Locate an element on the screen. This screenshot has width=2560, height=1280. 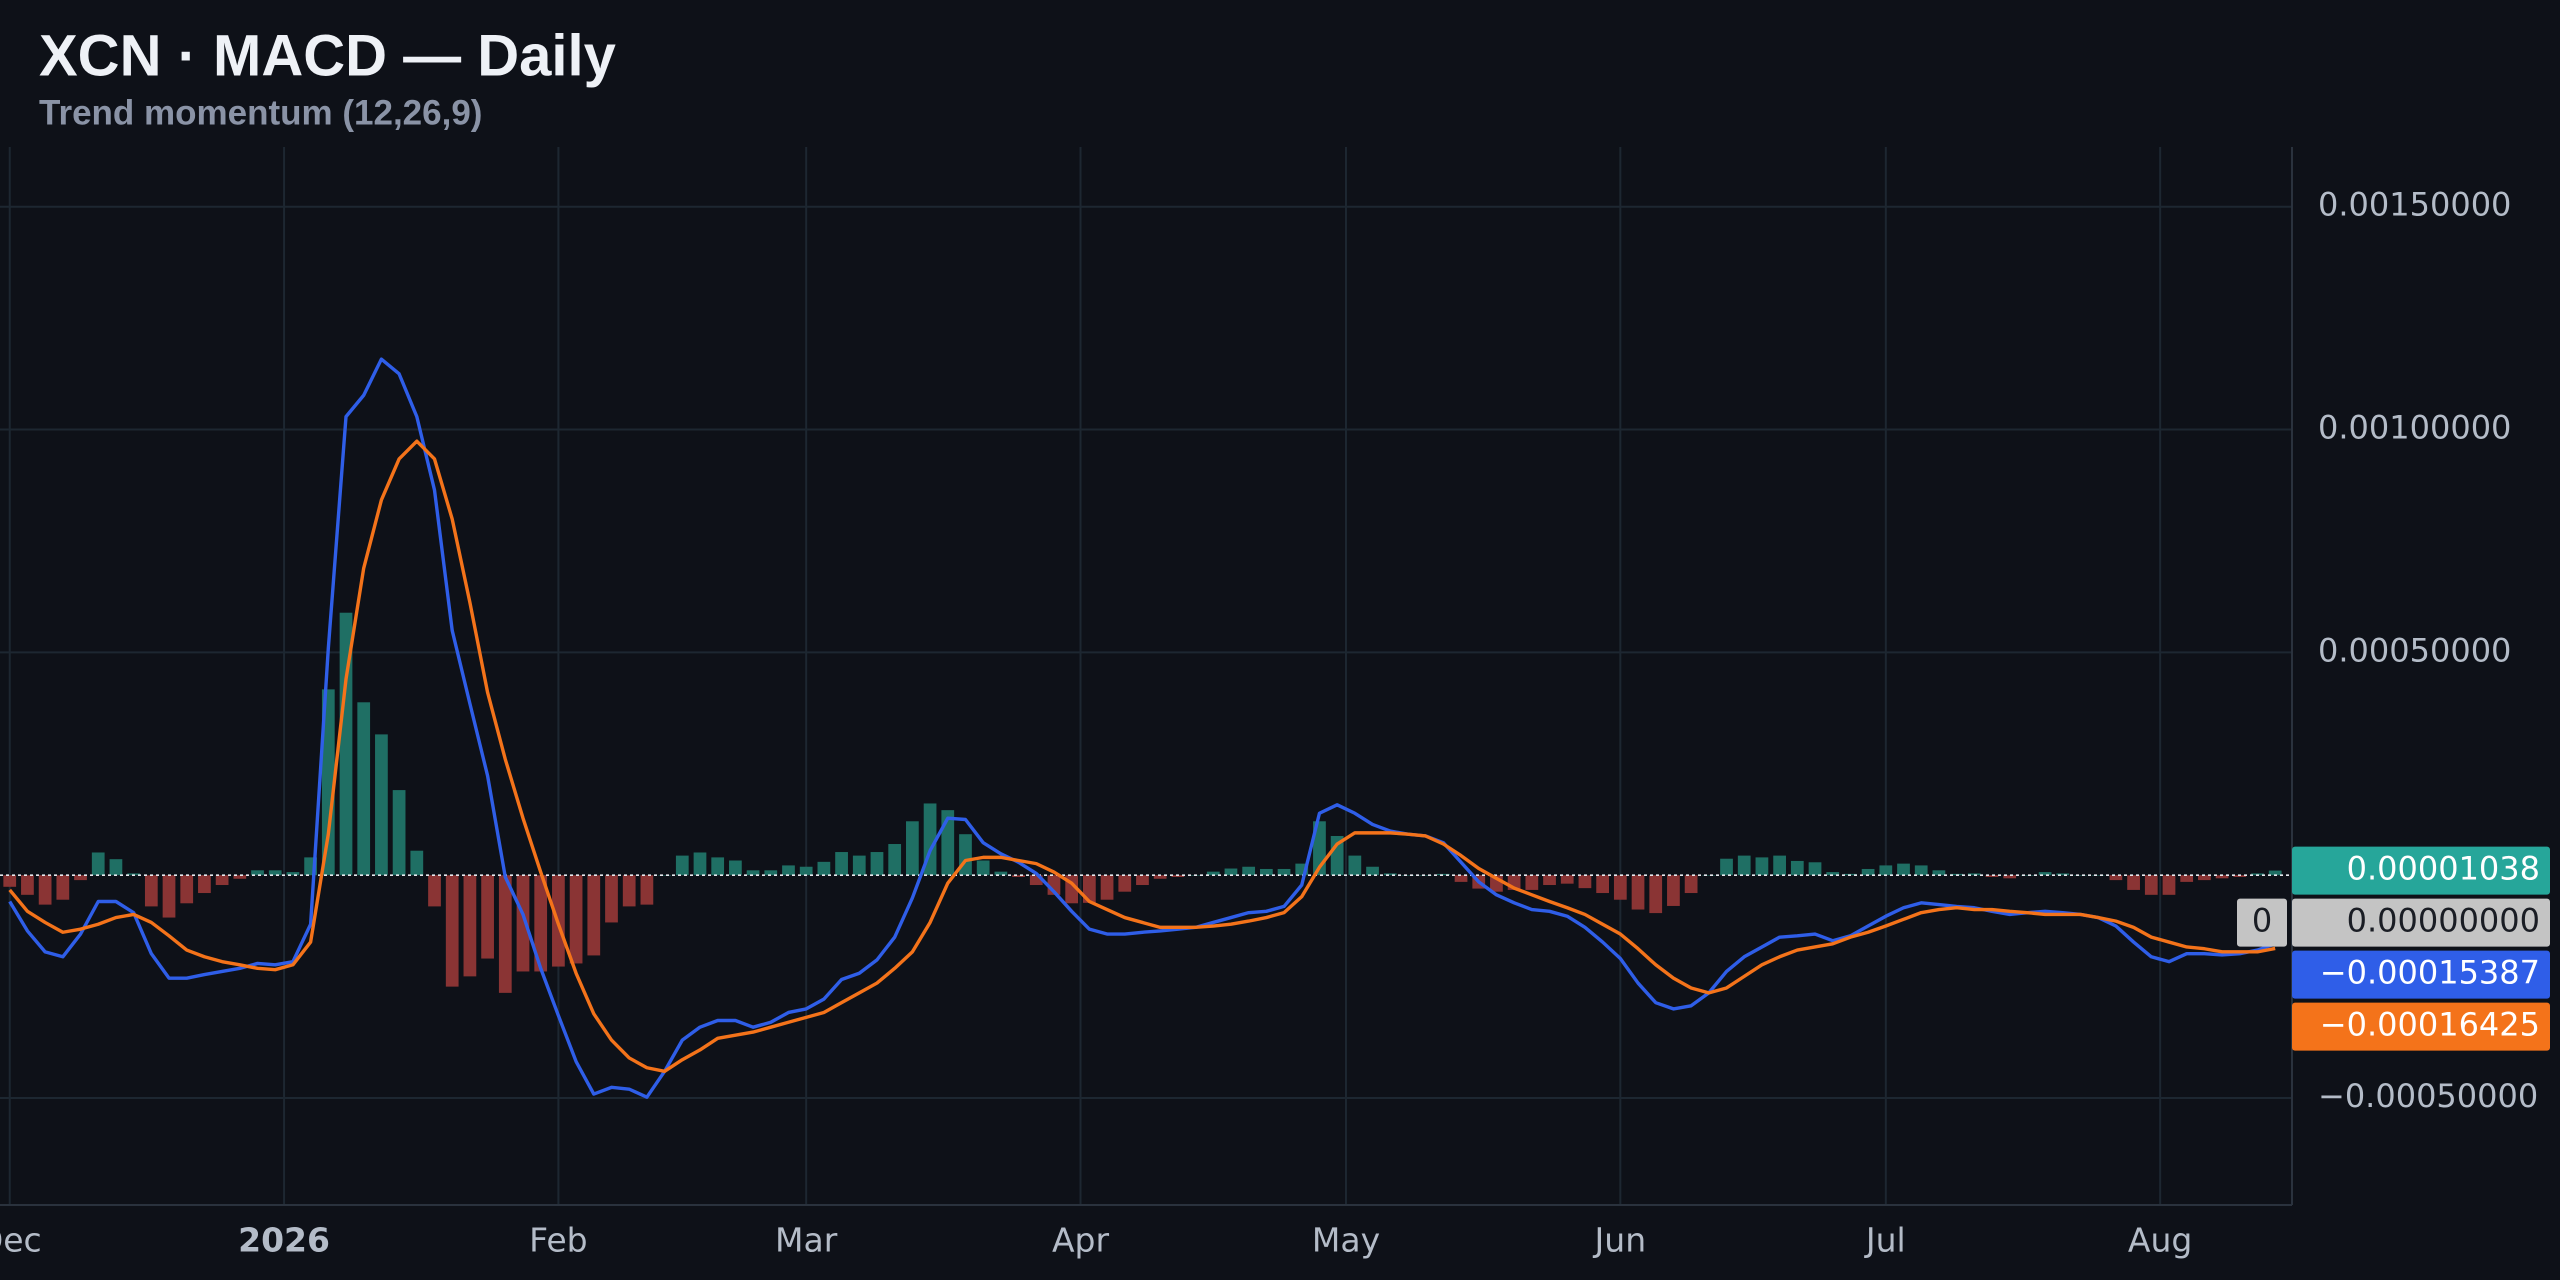
x-tick-label: Mar is located at coordinates (806, 1240).